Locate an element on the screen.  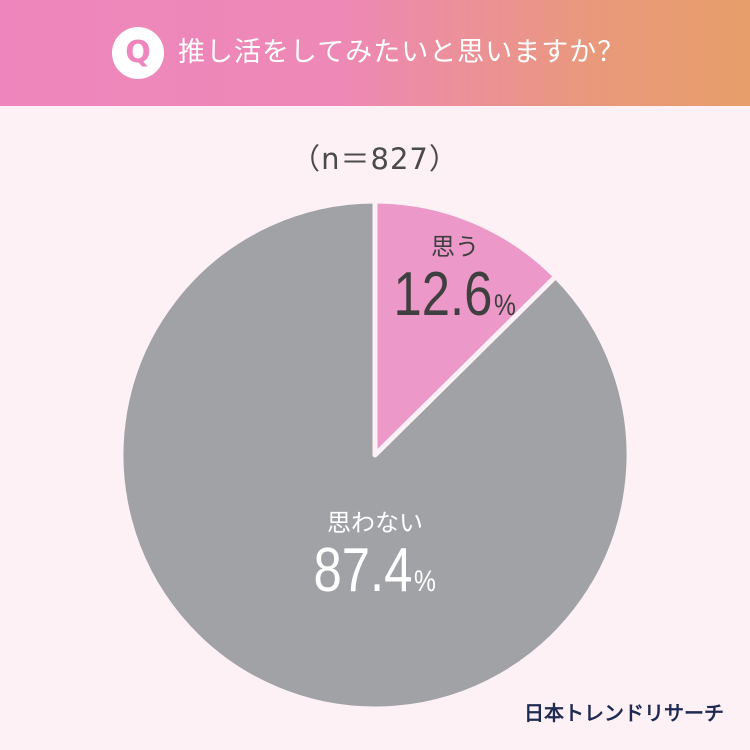
q-badge-icon: Q is located at coordinates (138, 53).